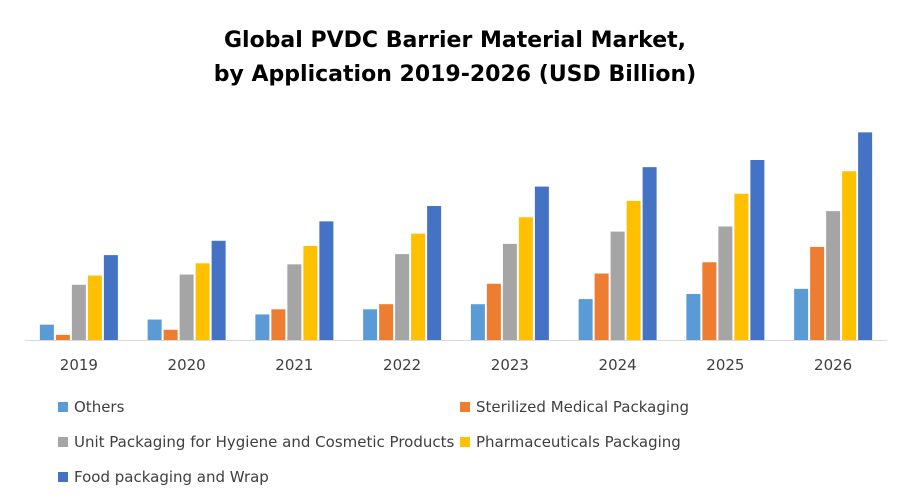 The height and width of the screenshot is (504, 910). I want to click on bar-sterilized-medical-packaging-2023, so click(493, 311).